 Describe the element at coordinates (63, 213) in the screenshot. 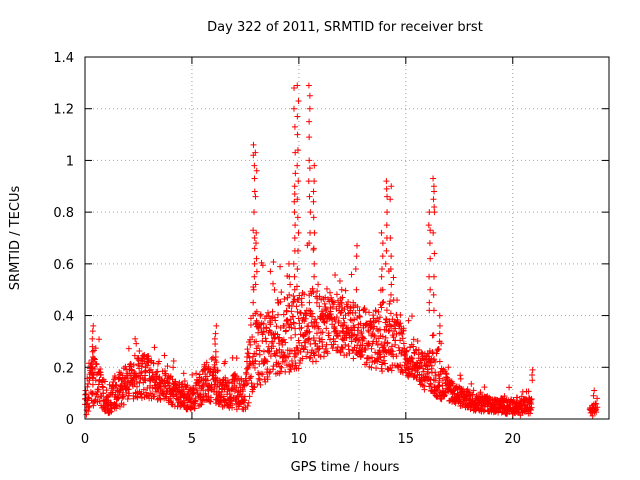

I see `y-tick-label: 0.8` at that location.